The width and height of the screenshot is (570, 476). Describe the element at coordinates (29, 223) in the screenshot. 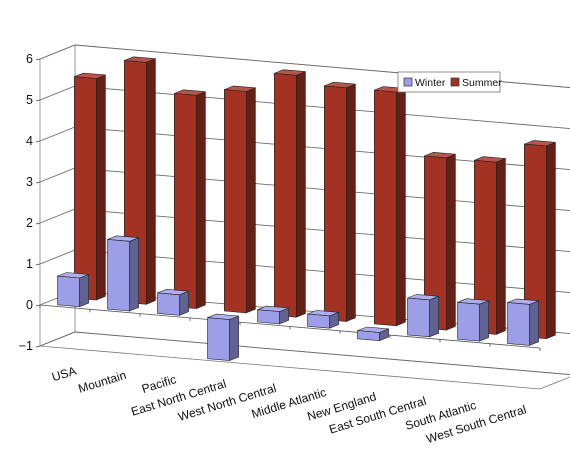

I see `y-tick-label: 2` at that location.